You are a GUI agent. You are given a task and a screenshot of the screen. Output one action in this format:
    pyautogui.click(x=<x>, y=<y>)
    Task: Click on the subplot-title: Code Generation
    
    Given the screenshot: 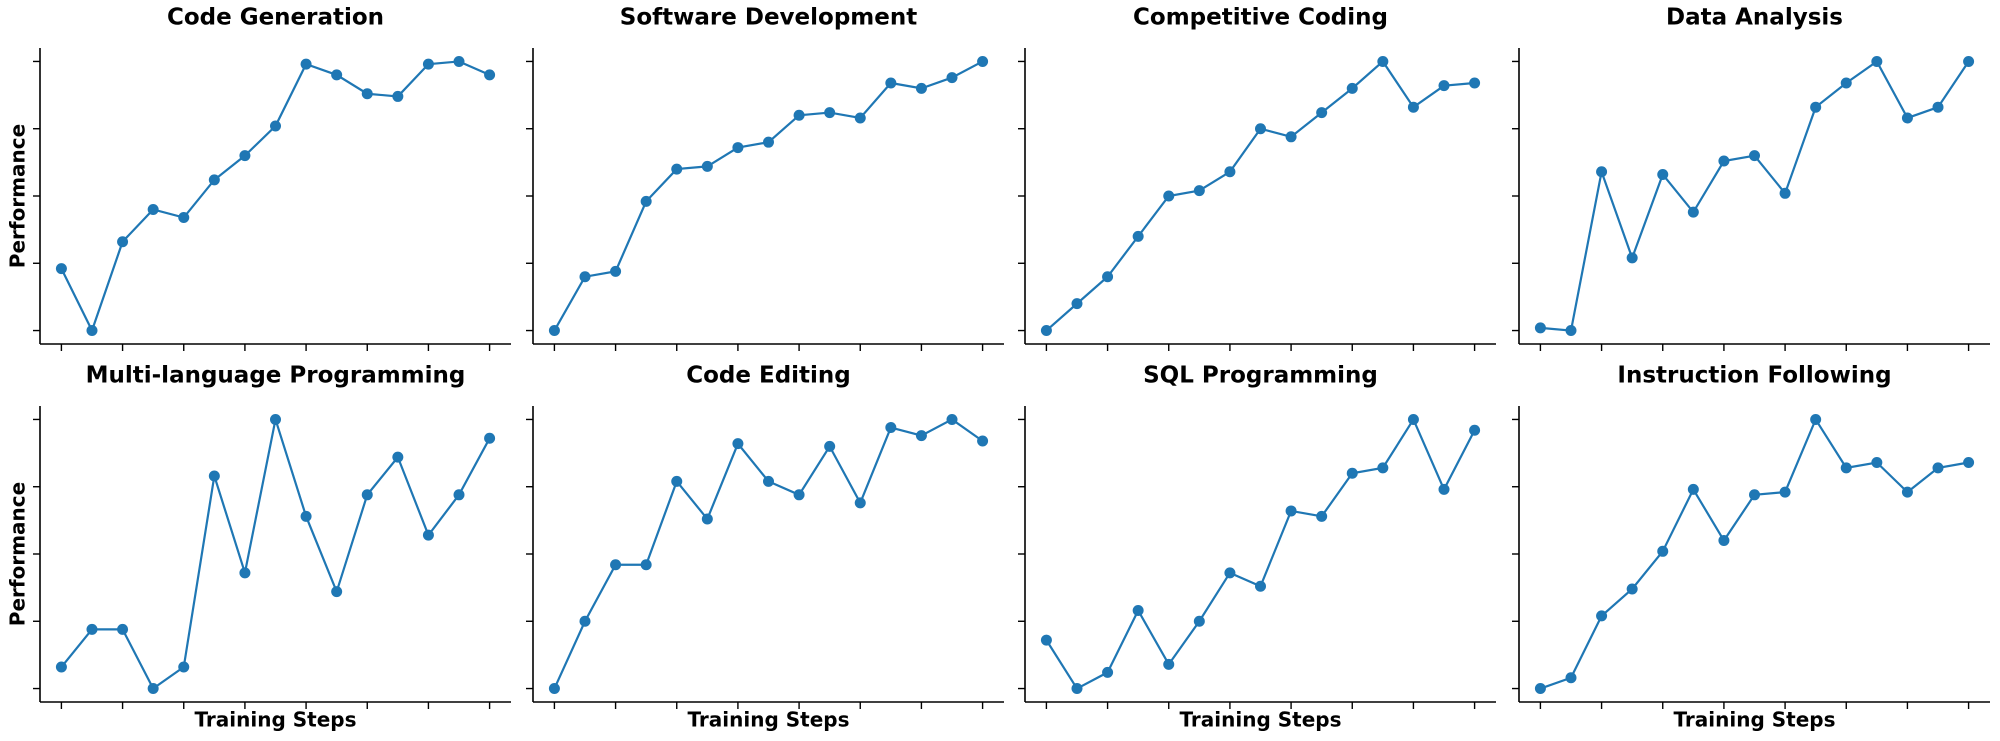 What is the action you would take?
    pyautogui.click(x=275, y=18)
    